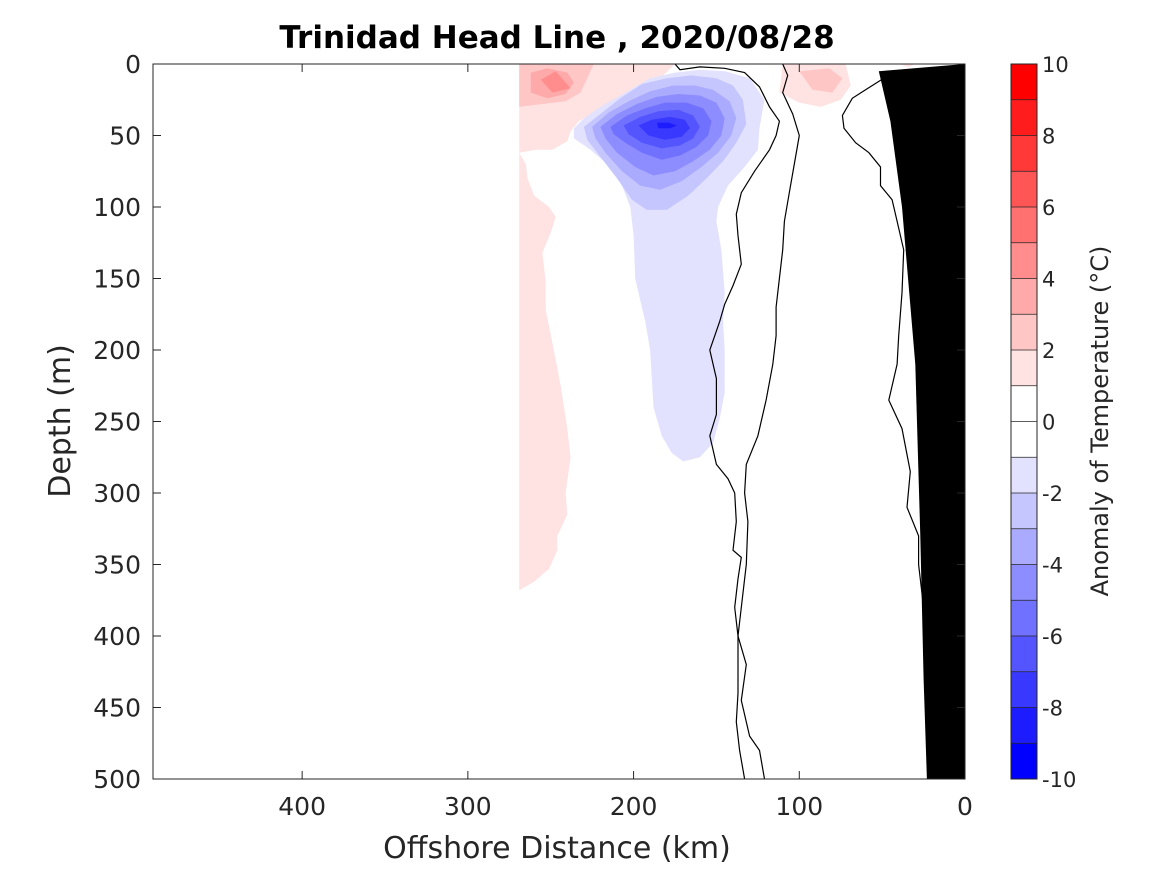 Image resolution: width=1167 pixels, height=875 pixels. I want to click on x-tick-label: 200, so click(634, 806).